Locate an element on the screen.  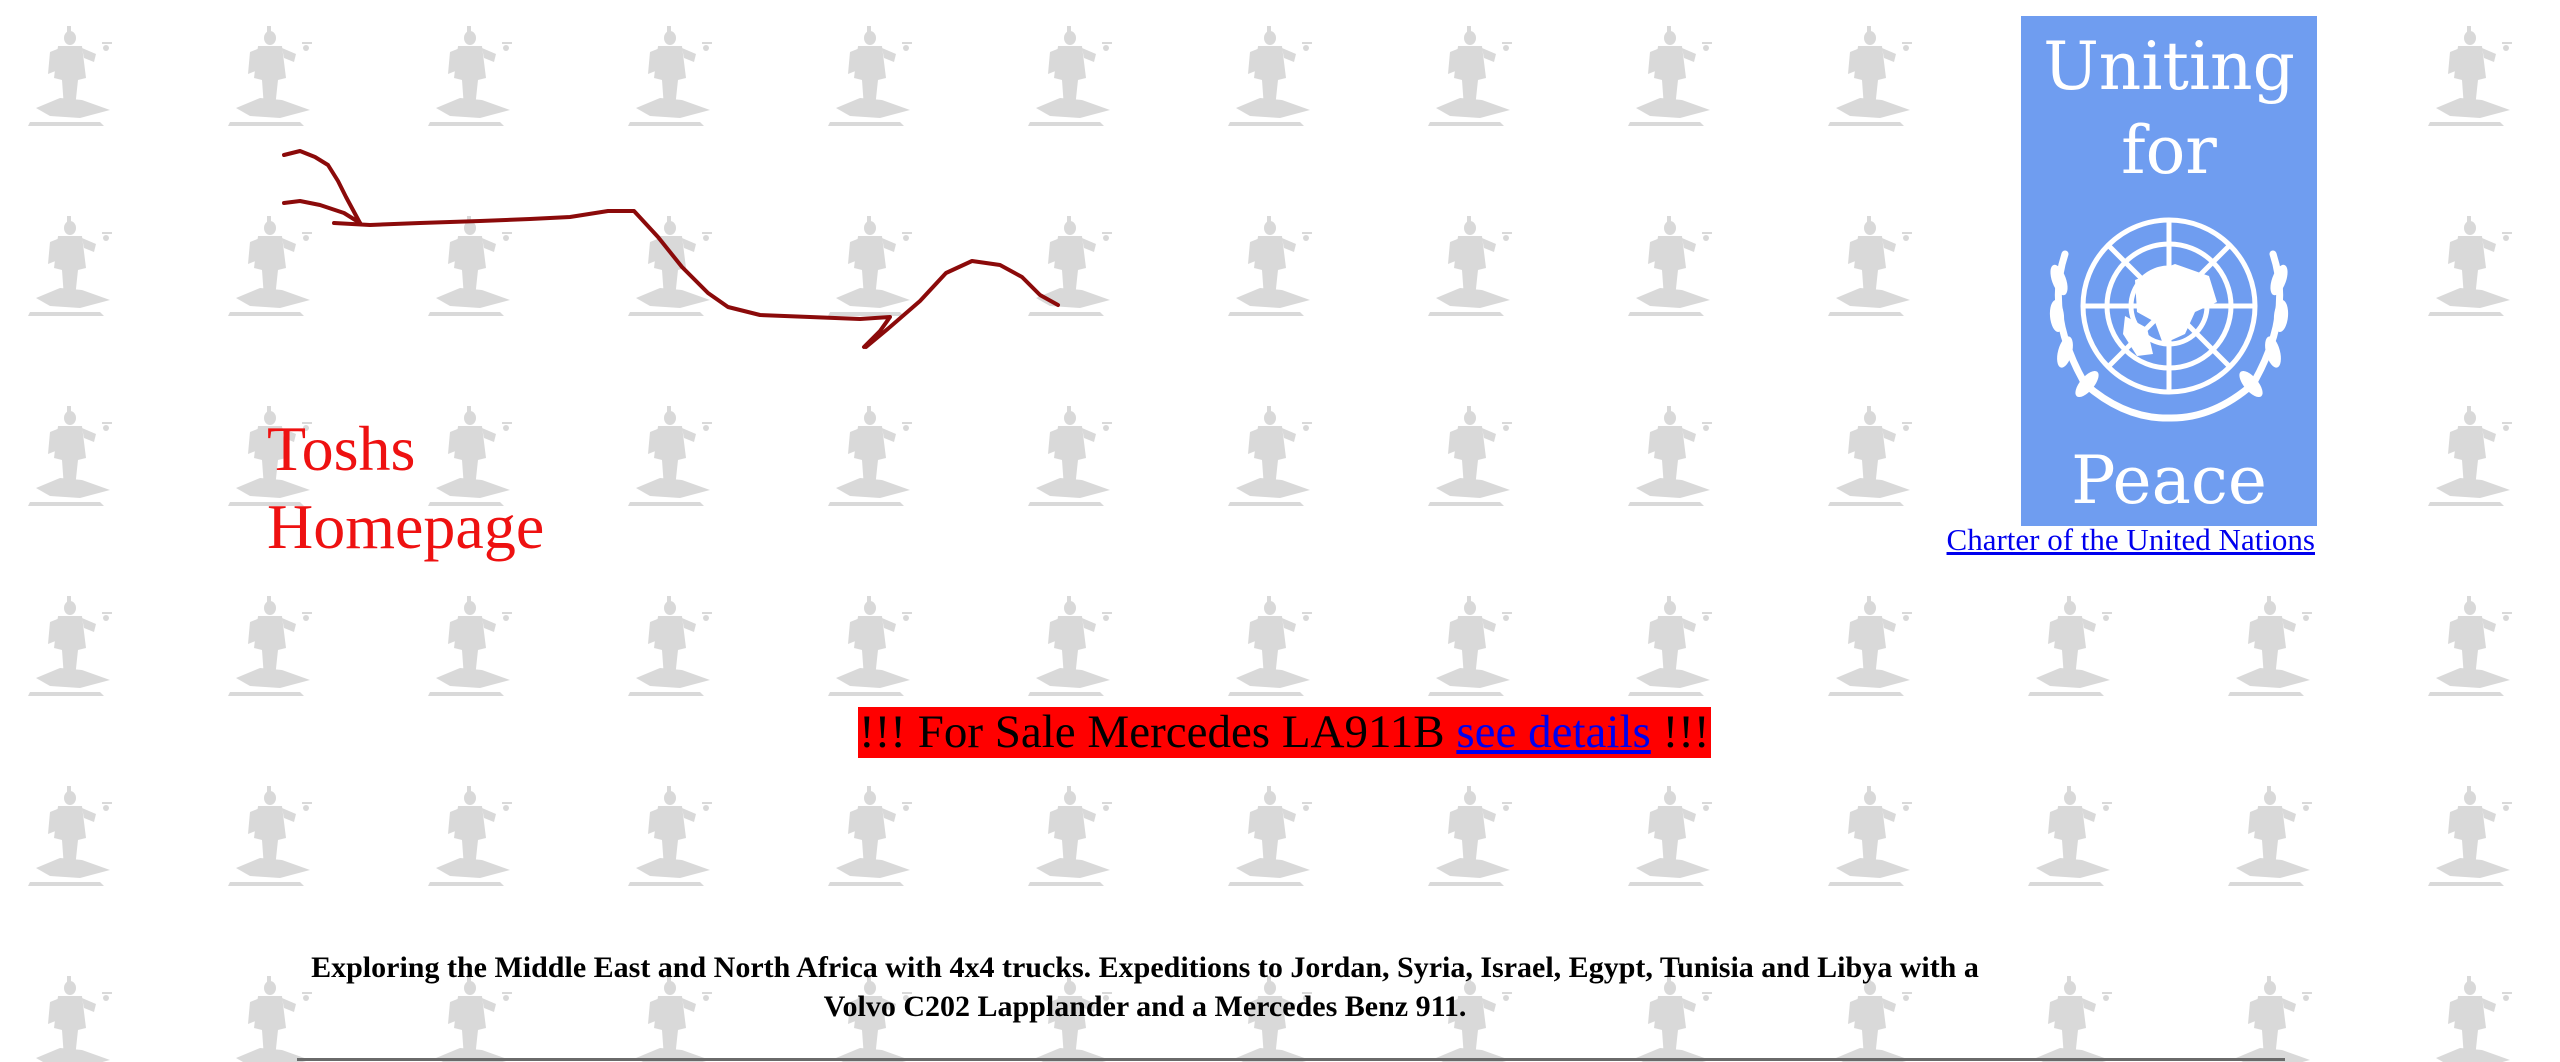
sale-suffix-text: !!! is located at coordinates (1680, 732).